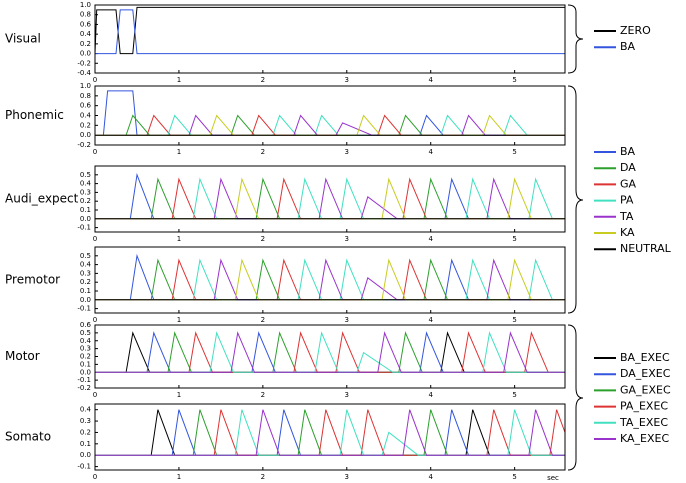 The height and width of the screenshot is (483, 686). Describe the element at coordinates (22, 356) in the screenshot. I see `panel-label: Motor` at that location.